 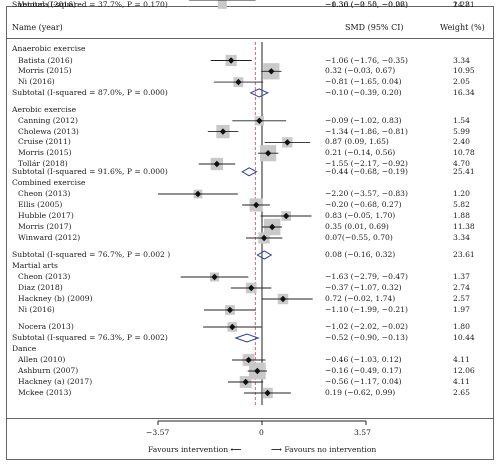 What do you see at coordinates (464, 71) in the screenshot?
I see `weight-value: 10.95` at bounding box center [464, 71].